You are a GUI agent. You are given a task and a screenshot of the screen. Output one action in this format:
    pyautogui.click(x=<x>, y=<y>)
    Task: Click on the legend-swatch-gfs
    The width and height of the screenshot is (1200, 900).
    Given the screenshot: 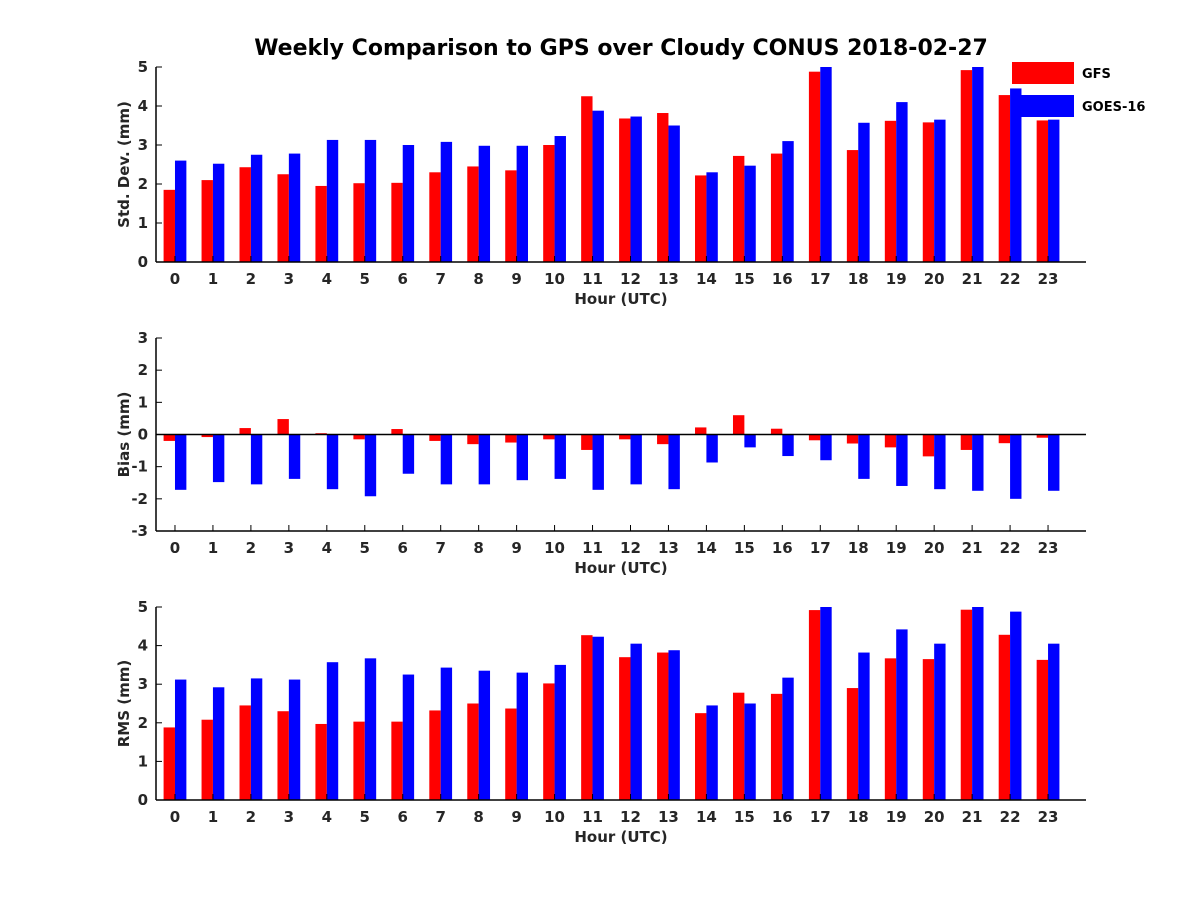 What is the action you would take?
    pyautogui.click(x=1043, y=73)
    